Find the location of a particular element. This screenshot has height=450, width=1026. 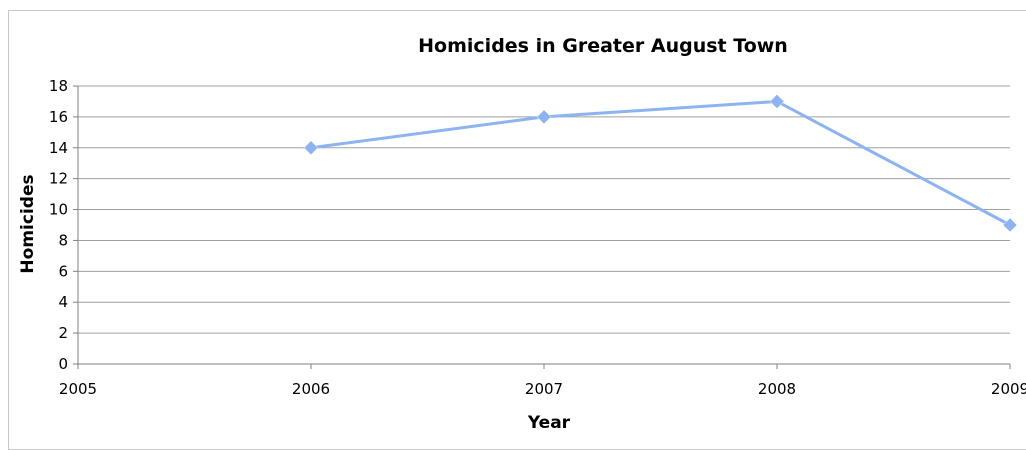

y-tick-label: 0 is located at coordinates (63, 364).